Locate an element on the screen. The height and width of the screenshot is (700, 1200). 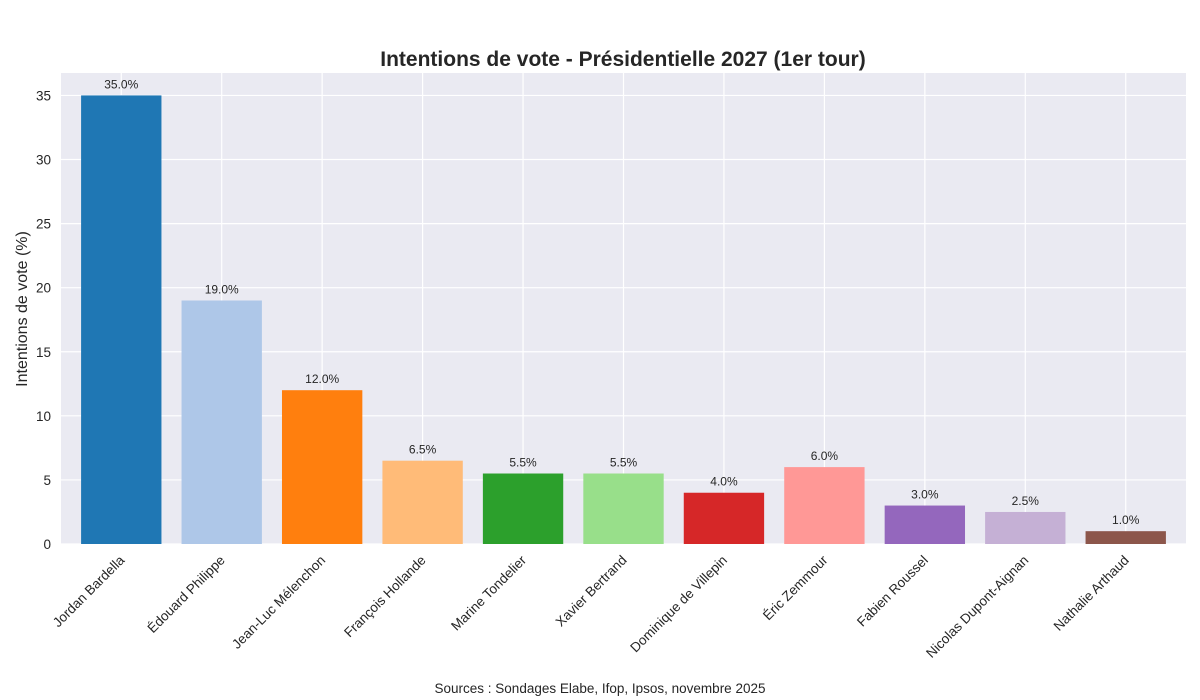
bar-value-label: 3.0% is located at coordinates (925, 495).